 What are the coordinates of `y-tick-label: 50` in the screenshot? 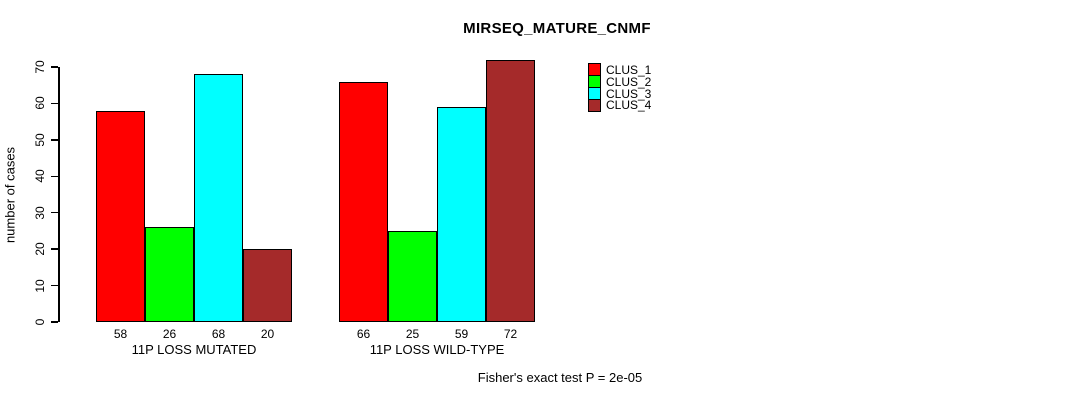 It's located at (40, 140).